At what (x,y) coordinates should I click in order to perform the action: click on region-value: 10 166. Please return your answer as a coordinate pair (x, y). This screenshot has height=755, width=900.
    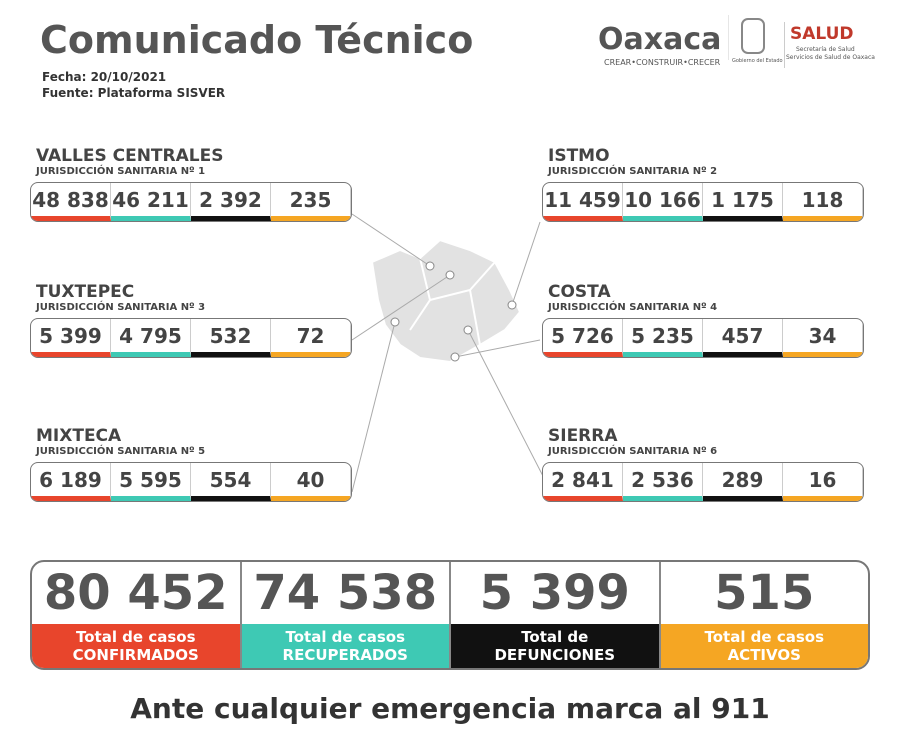
    Looking at the image, I should click on (663, 202).